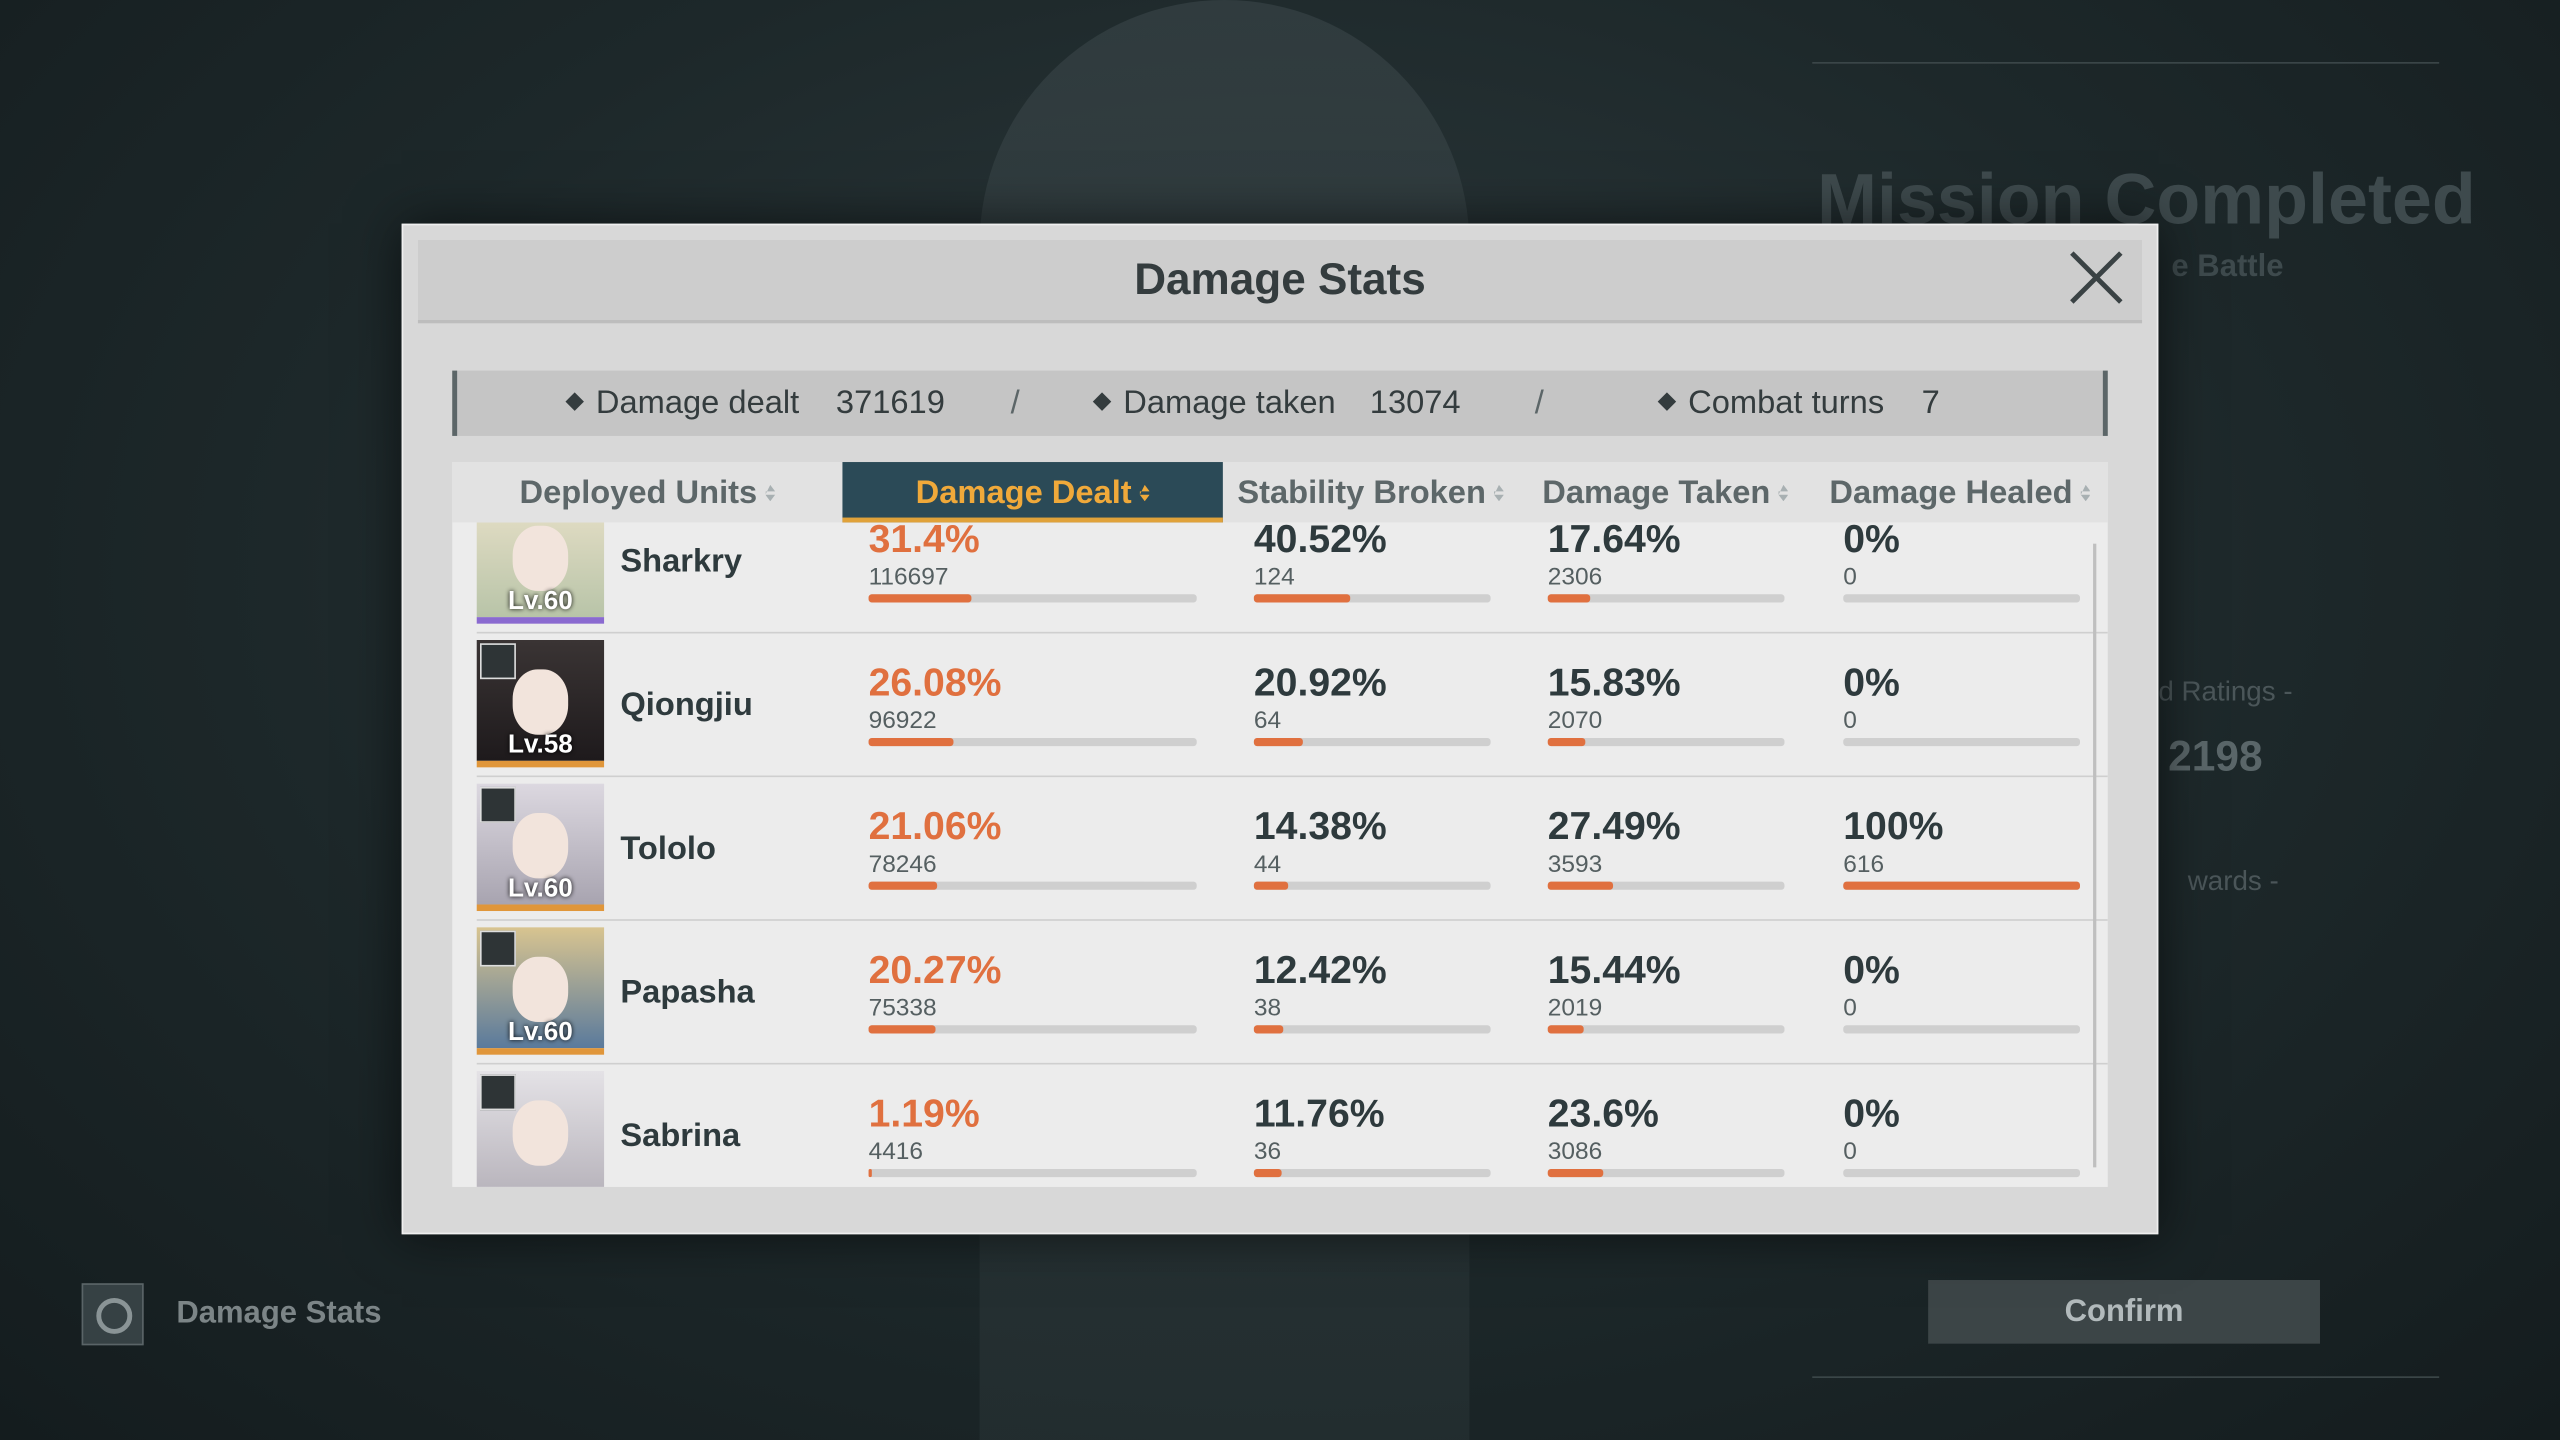 The image size is (2560, 1440). I want to click on column-header: Damage Healed, so click(1960, 493).